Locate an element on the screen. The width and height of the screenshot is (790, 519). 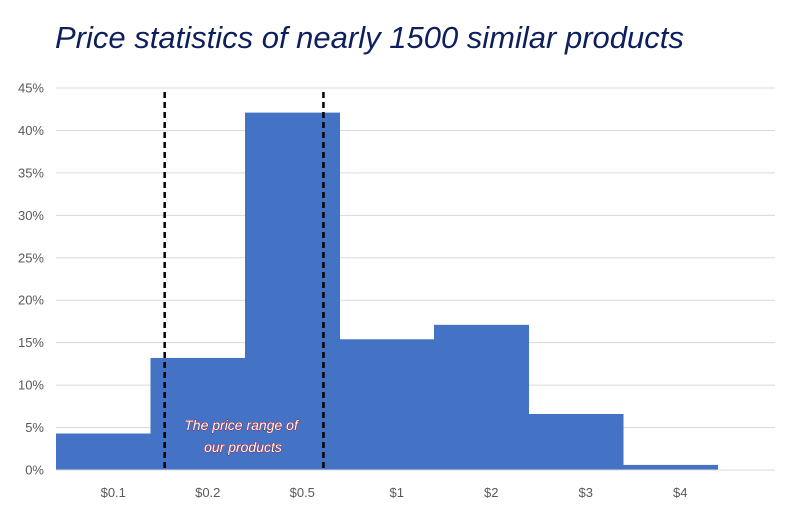
y-tick-label: 45% is located at coordinates (31, 88).